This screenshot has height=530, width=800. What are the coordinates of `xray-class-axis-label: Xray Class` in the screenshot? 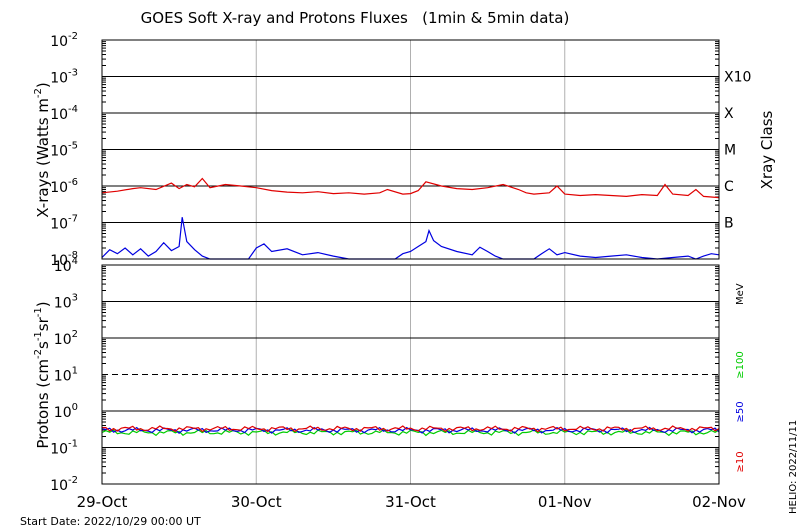 It's located at (767, 149).